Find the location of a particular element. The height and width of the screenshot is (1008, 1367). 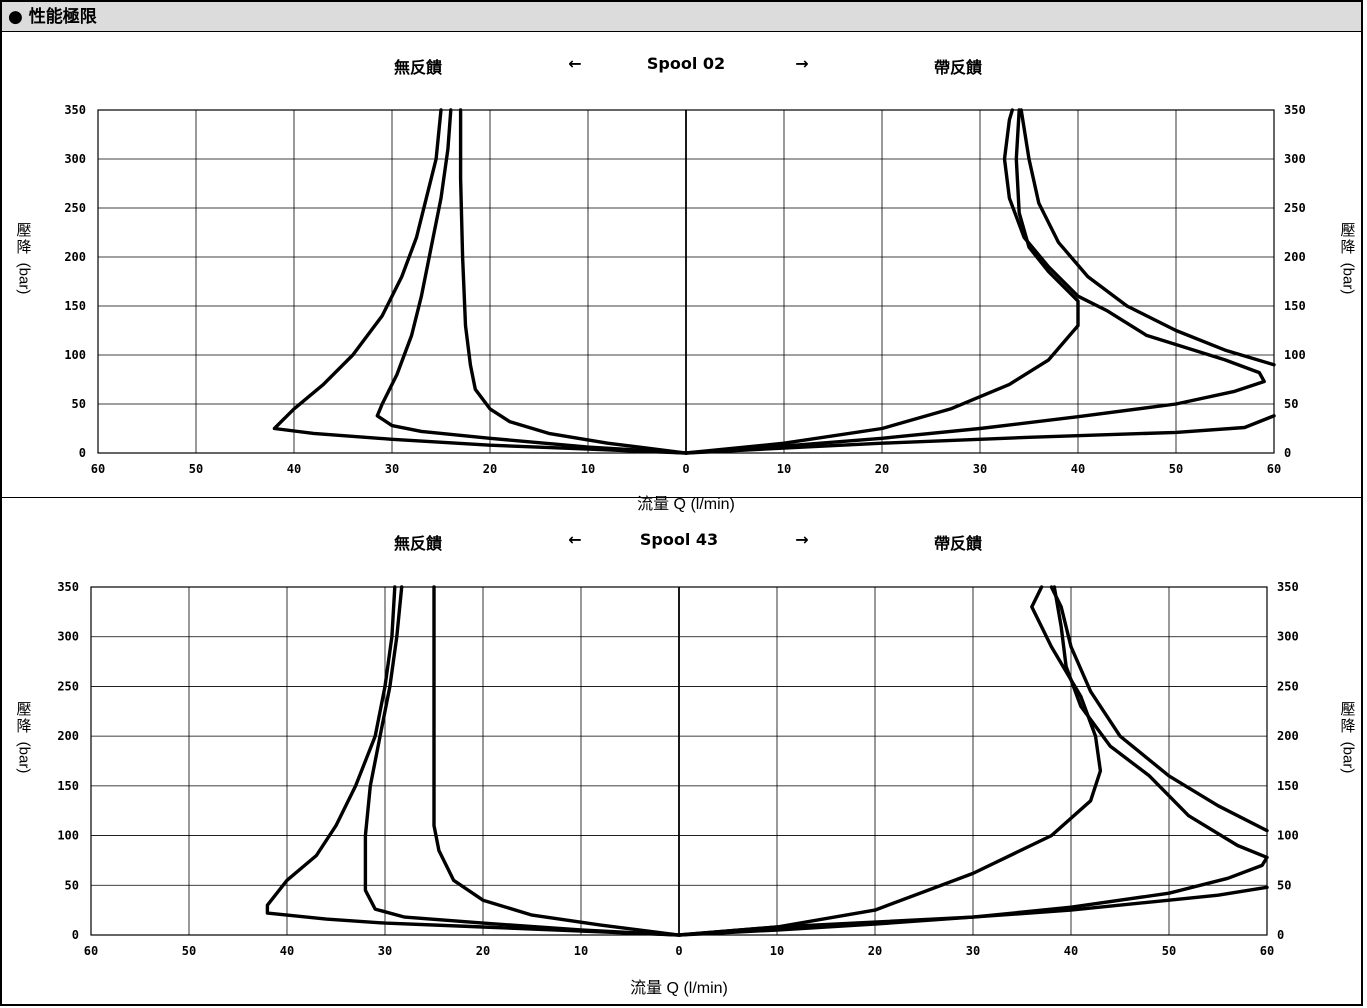

panel-header: 無反饋 ← Spool 02 → 帶反饋 is located at coordinates (683, 66).